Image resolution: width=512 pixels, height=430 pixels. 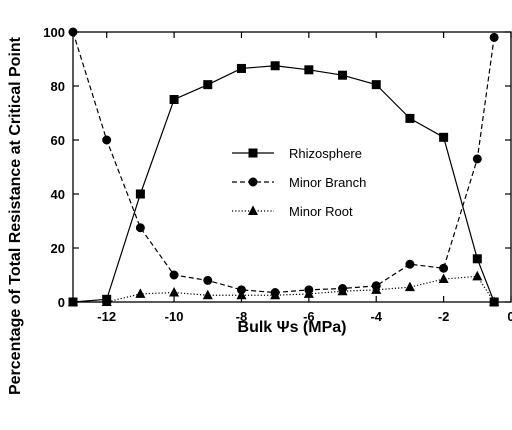 What do you see at coordinates (58, 248) in the screenshot?
I see `y-tick-label: 20` at bounding box center [58, 248].